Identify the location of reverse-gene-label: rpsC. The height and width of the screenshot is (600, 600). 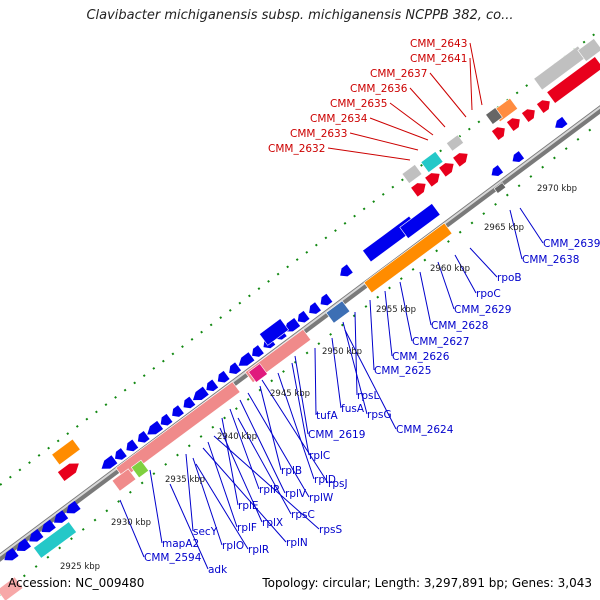
(303, 515).